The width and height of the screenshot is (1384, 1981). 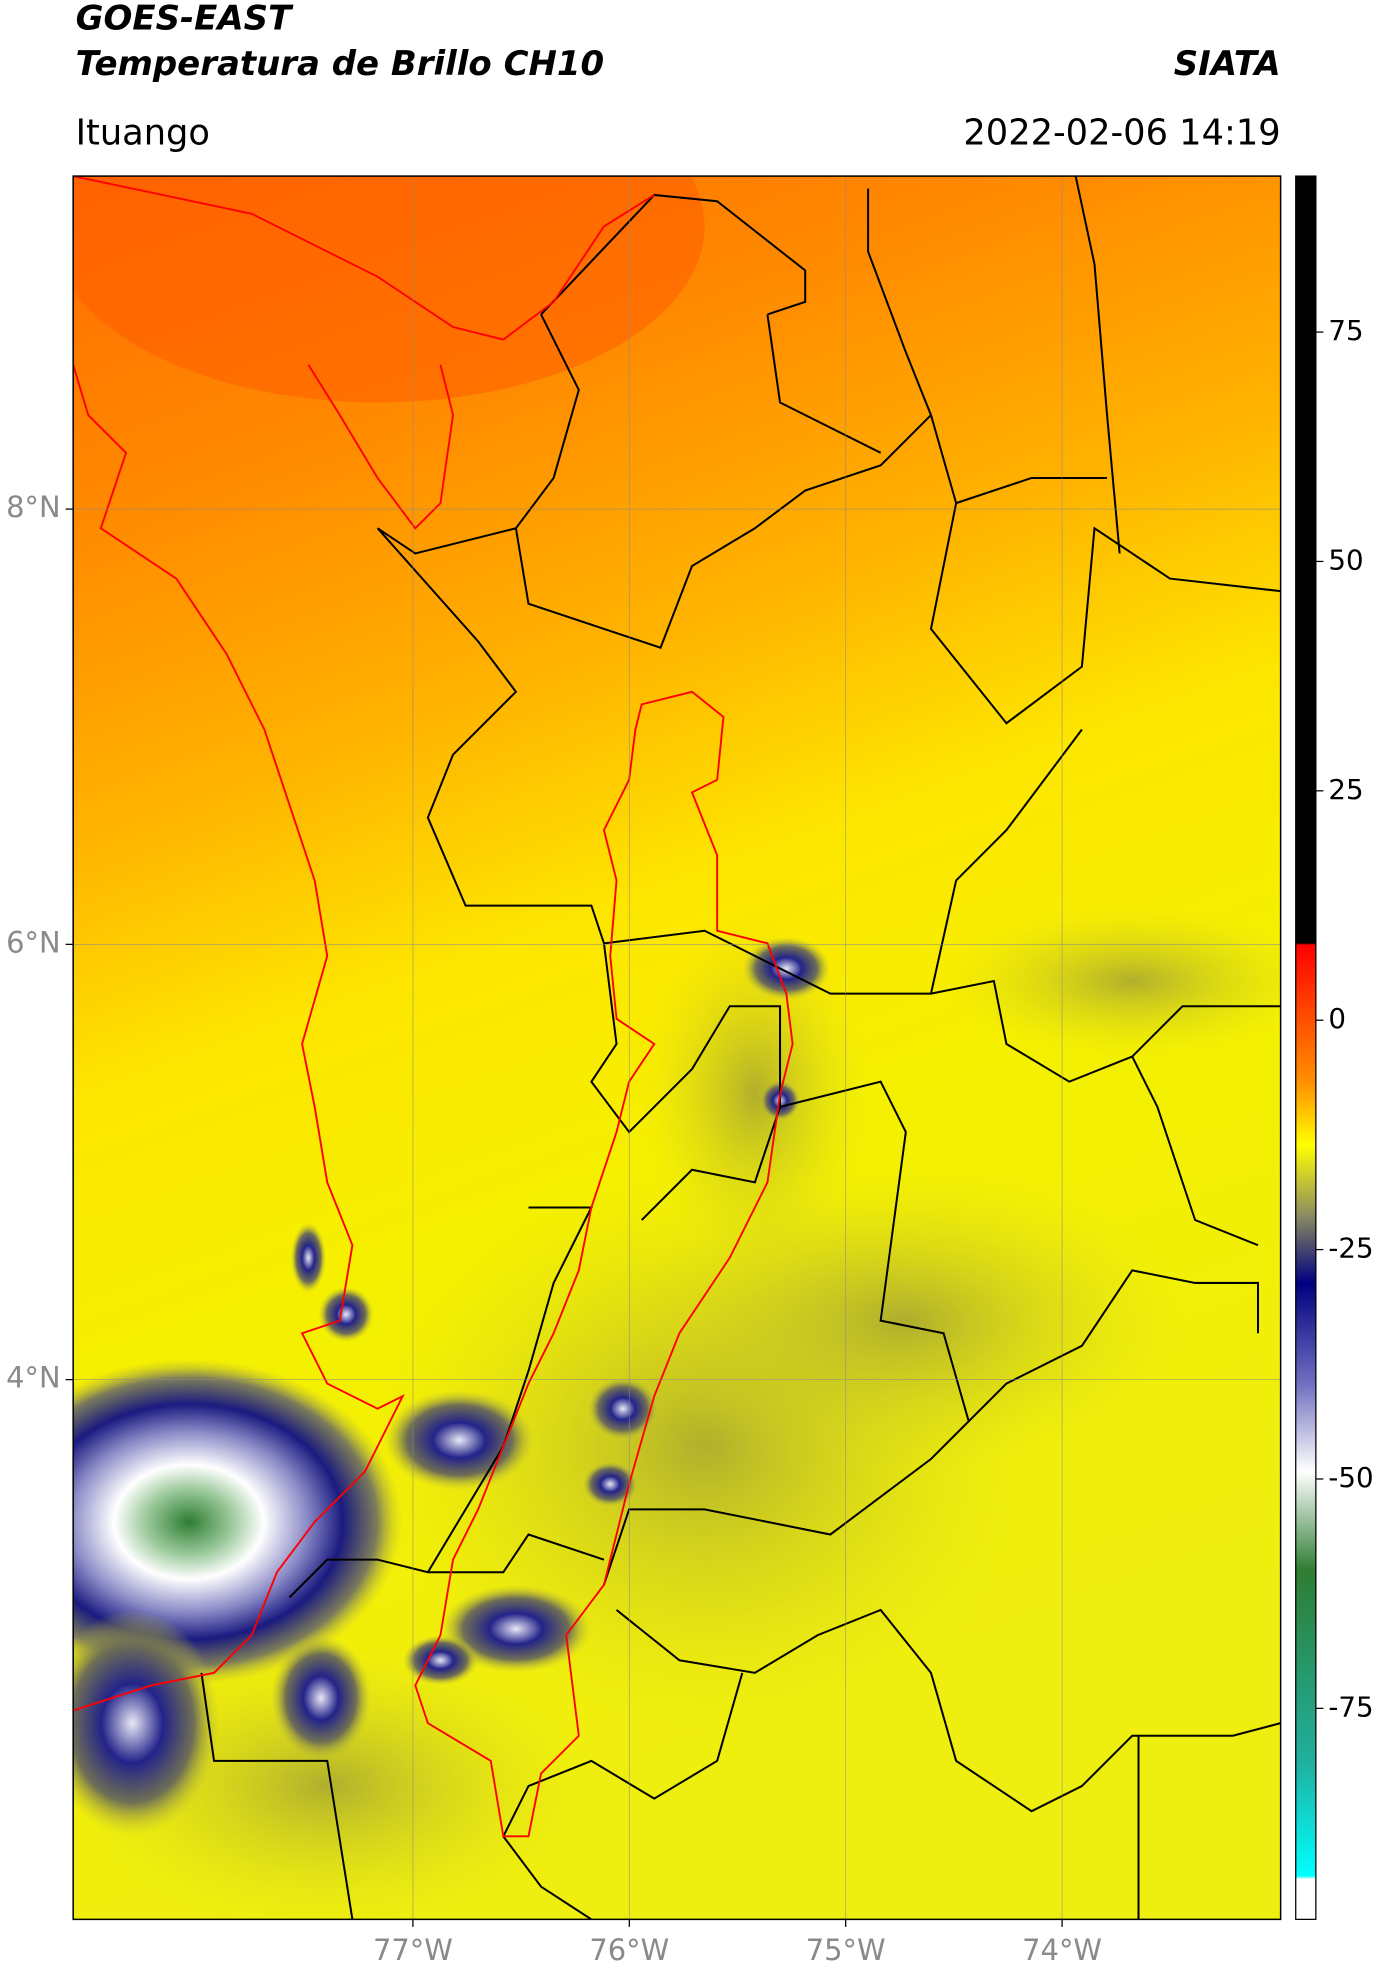 I want to click on x-tick-label: 74°W, so click(x=1062, y=1950).